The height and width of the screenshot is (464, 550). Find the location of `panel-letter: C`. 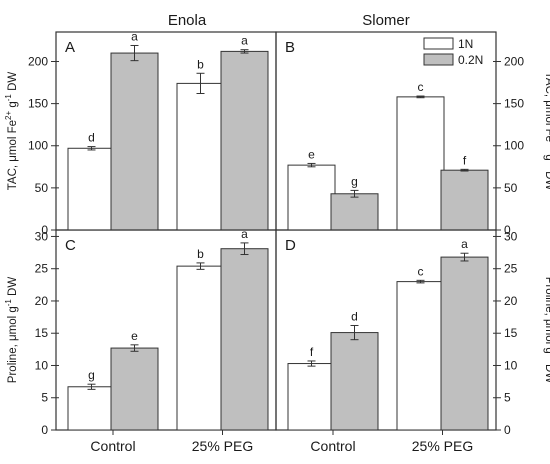

panel-letter: C is located at coordinates (70, 245).